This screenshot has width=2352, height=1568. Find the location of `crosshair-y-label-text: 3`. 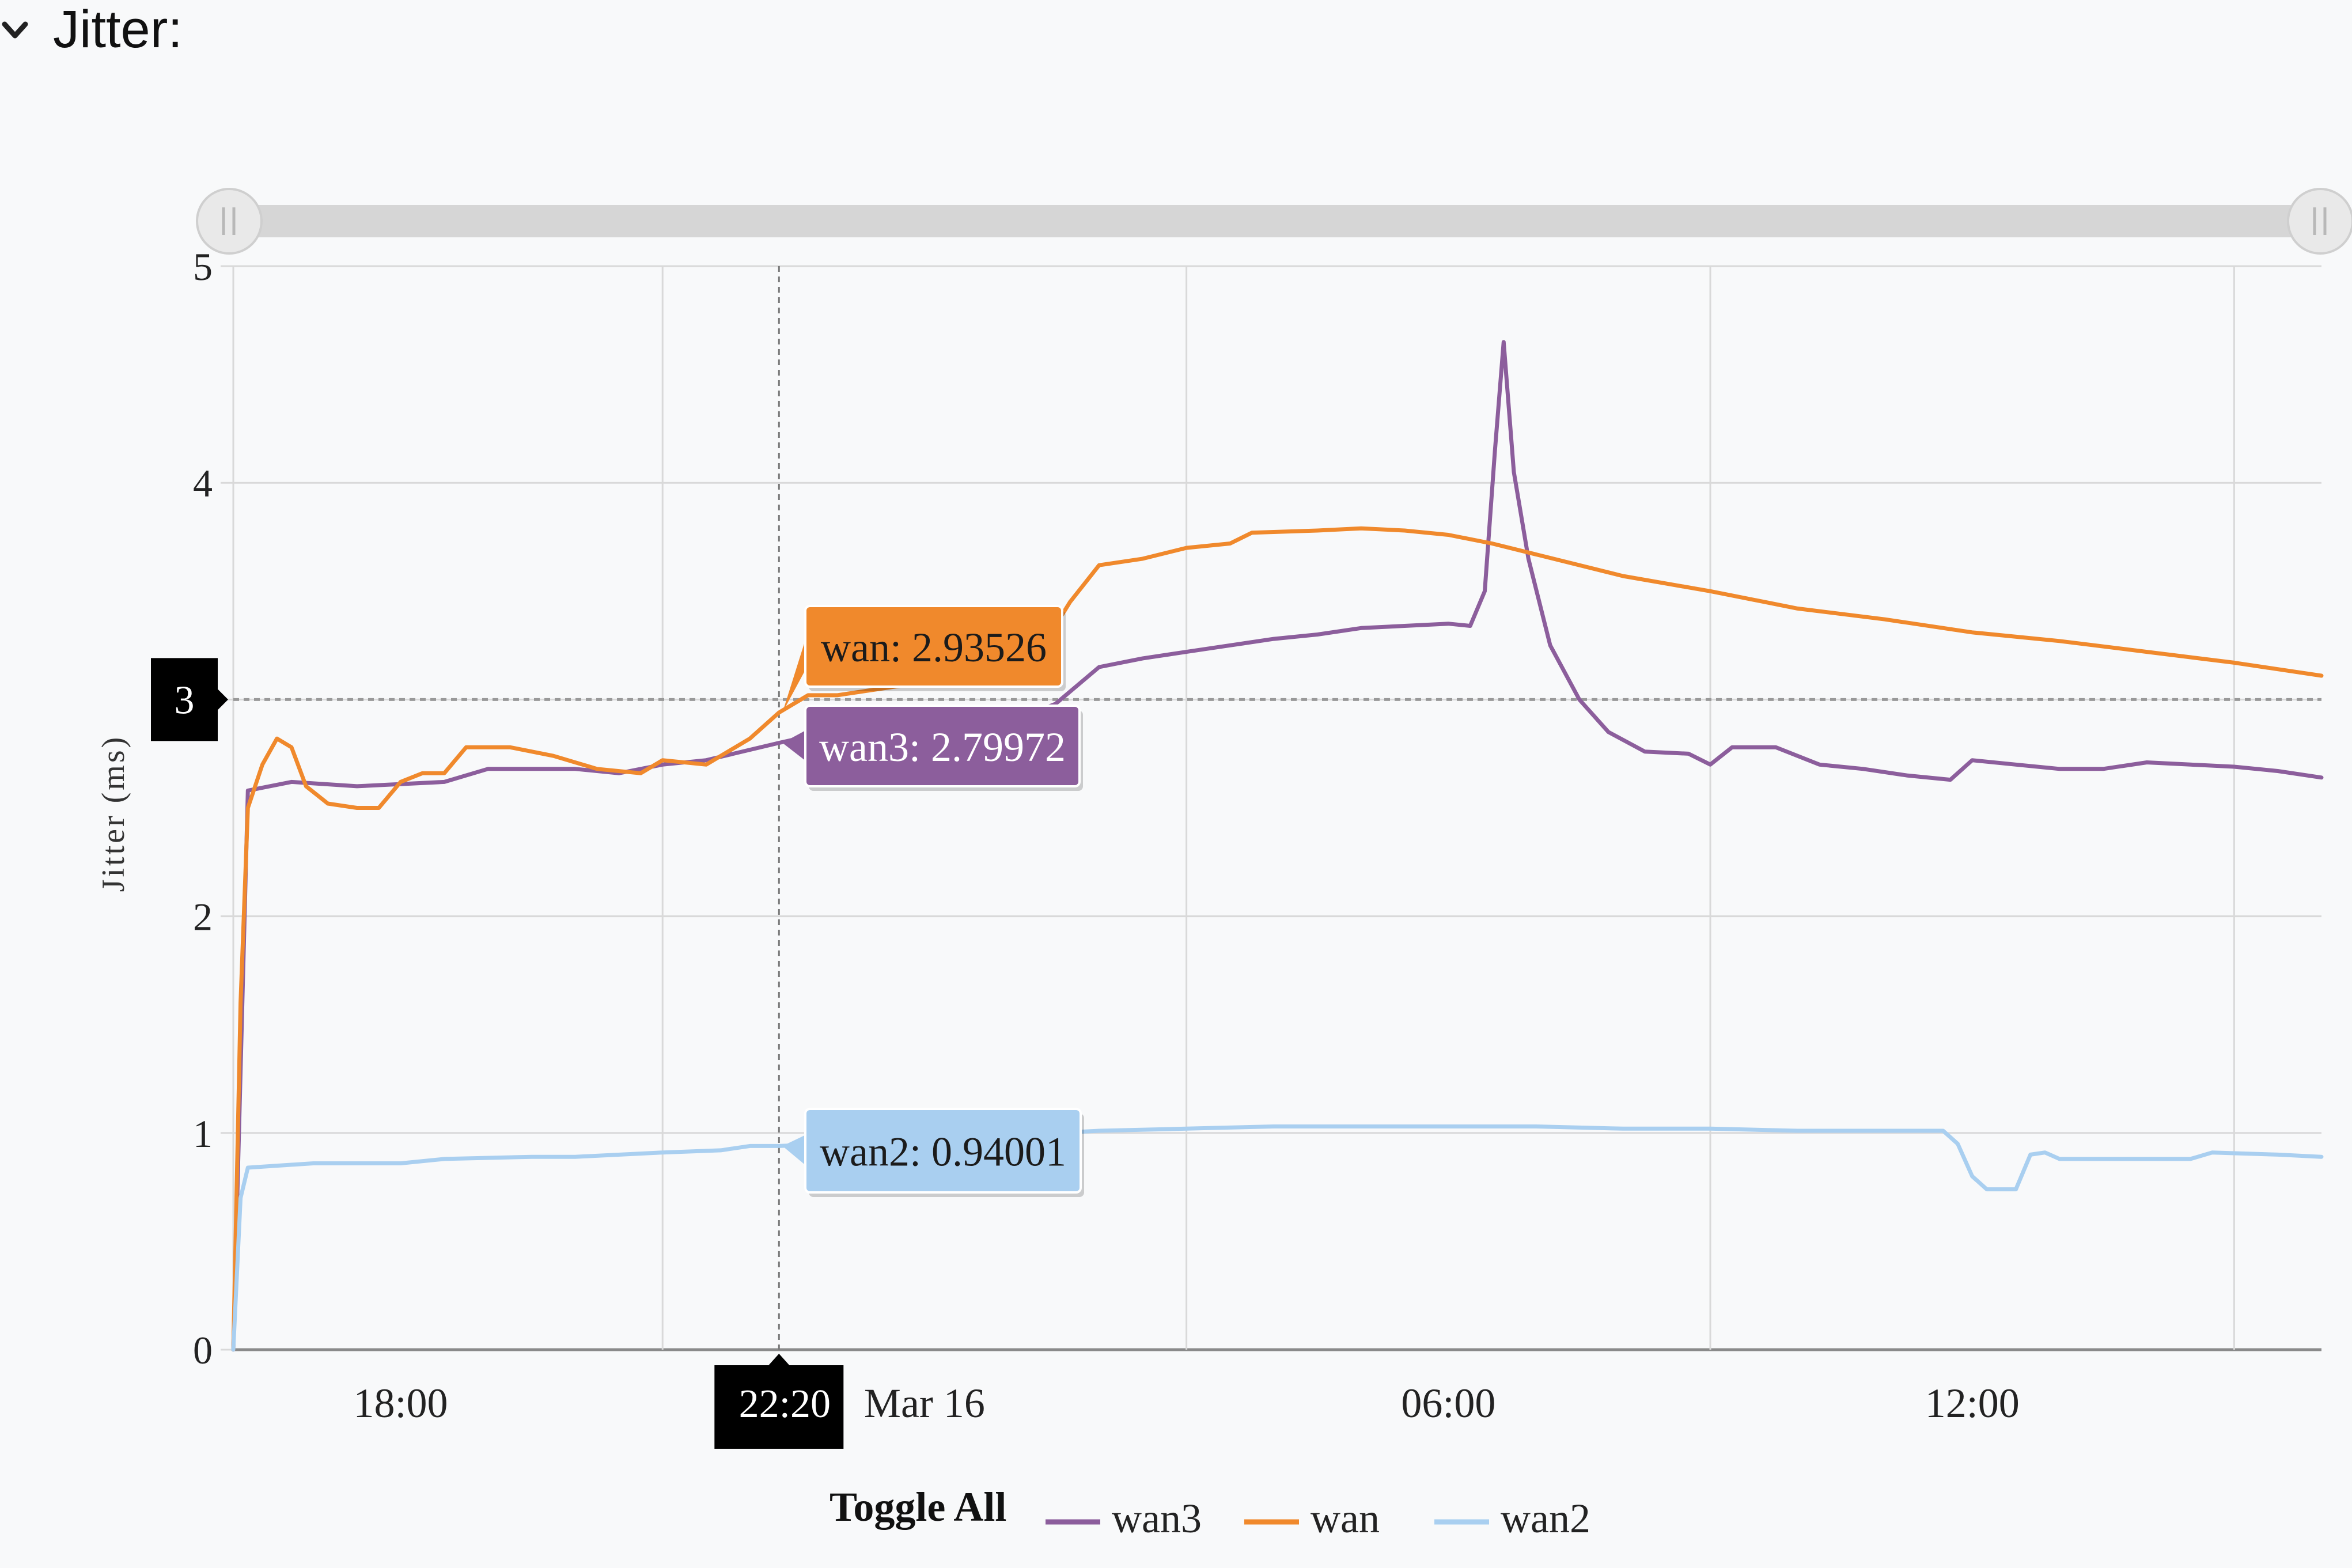

crosshair-y-label-text: 3 is located at coordinates (185, 700).